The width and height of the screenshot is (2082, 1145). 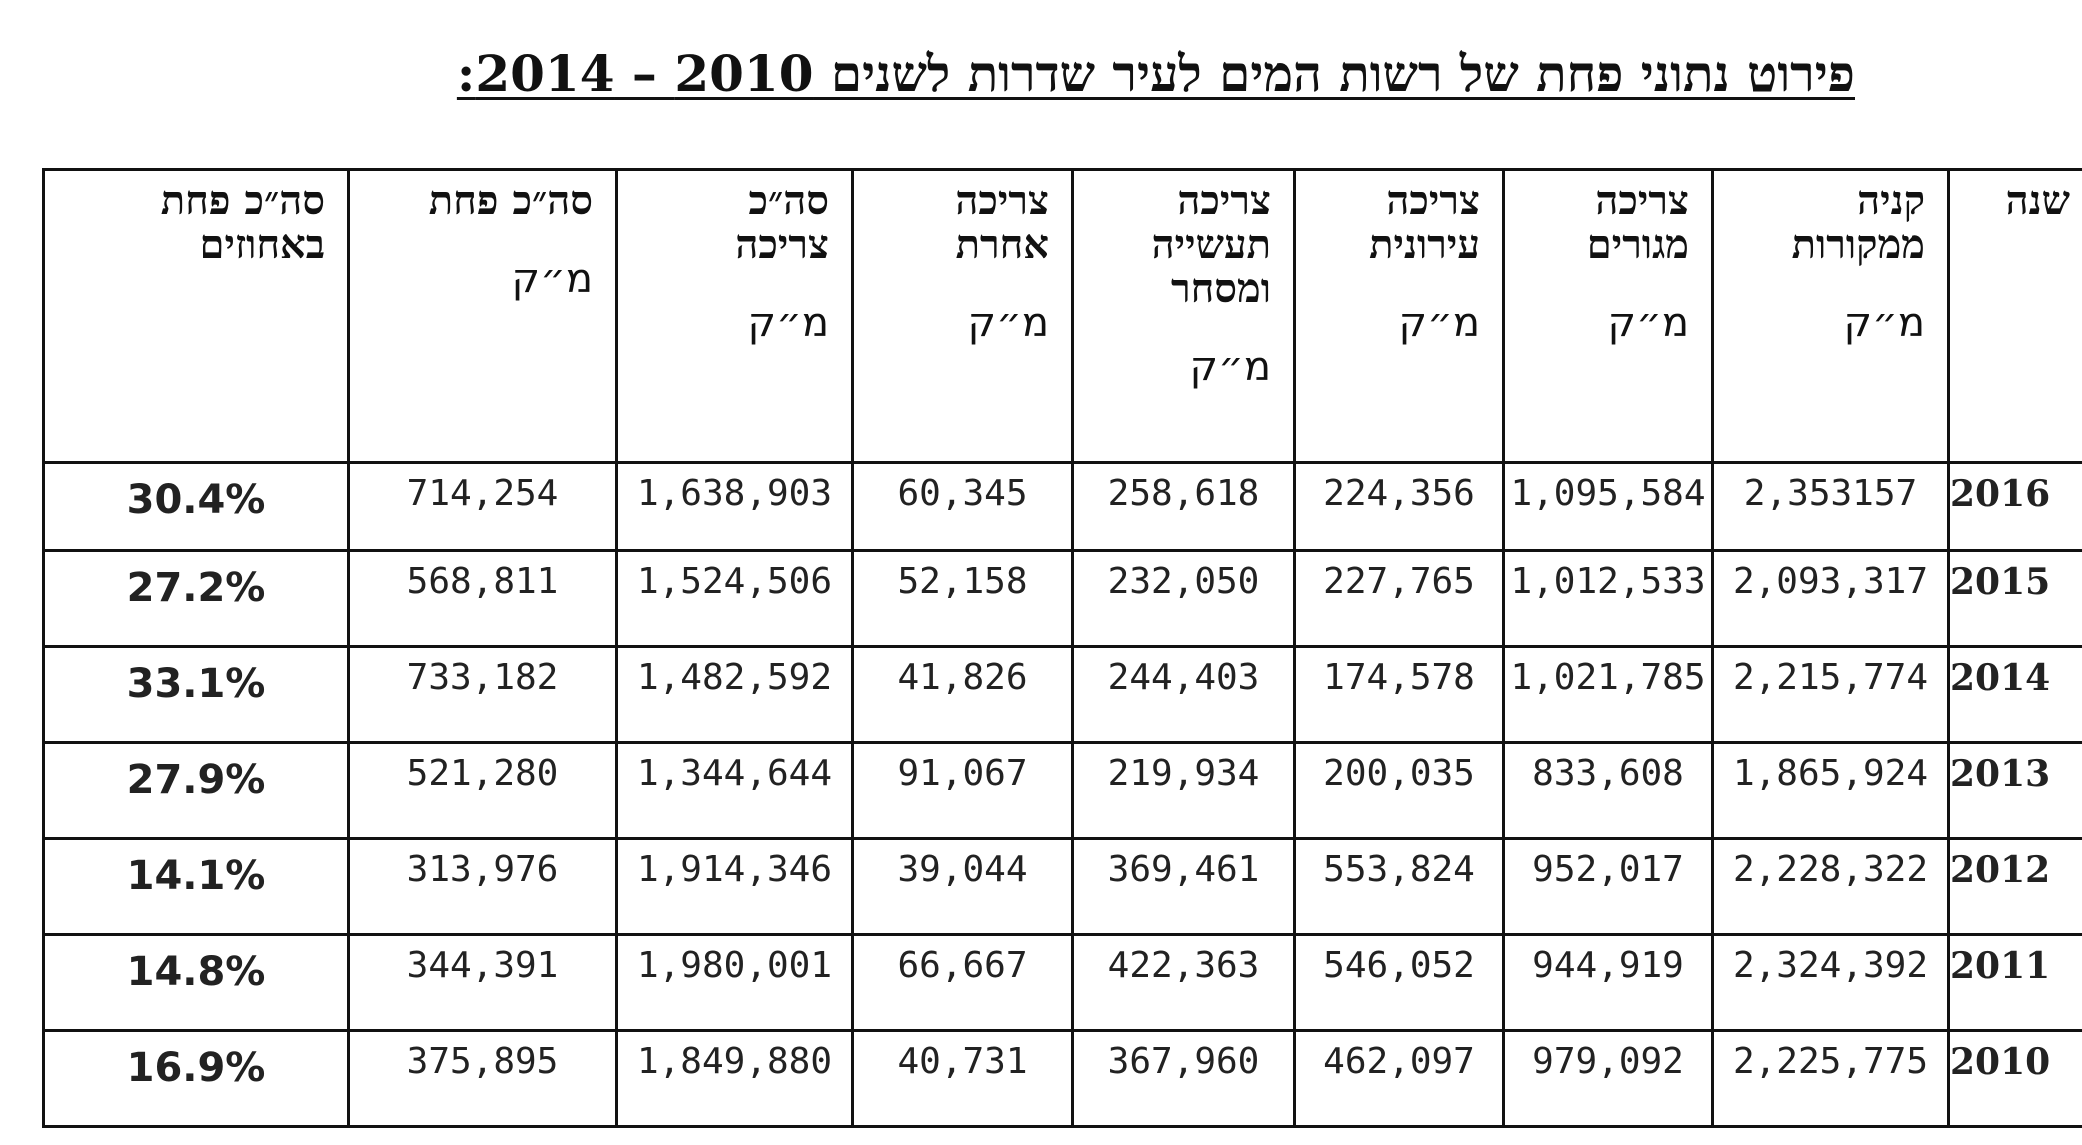 I want to click on value-cell: 462,097, so click(x=1399, y=1078).